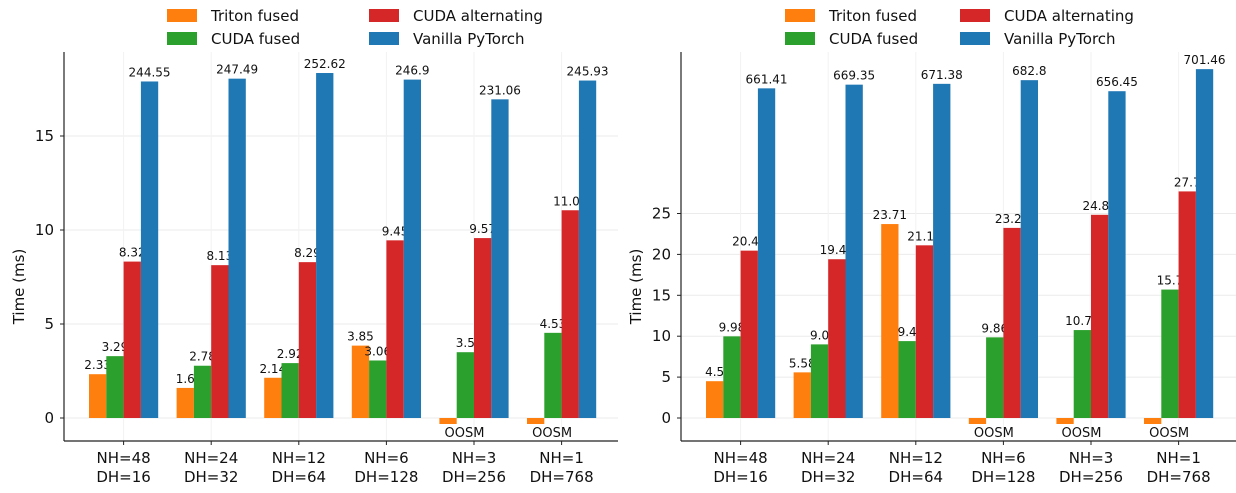 The image size is (1236, 493). Describe the element at coordinates (299, 458) in the screenshot. I see `x-tick-label: NH=12` at that location.